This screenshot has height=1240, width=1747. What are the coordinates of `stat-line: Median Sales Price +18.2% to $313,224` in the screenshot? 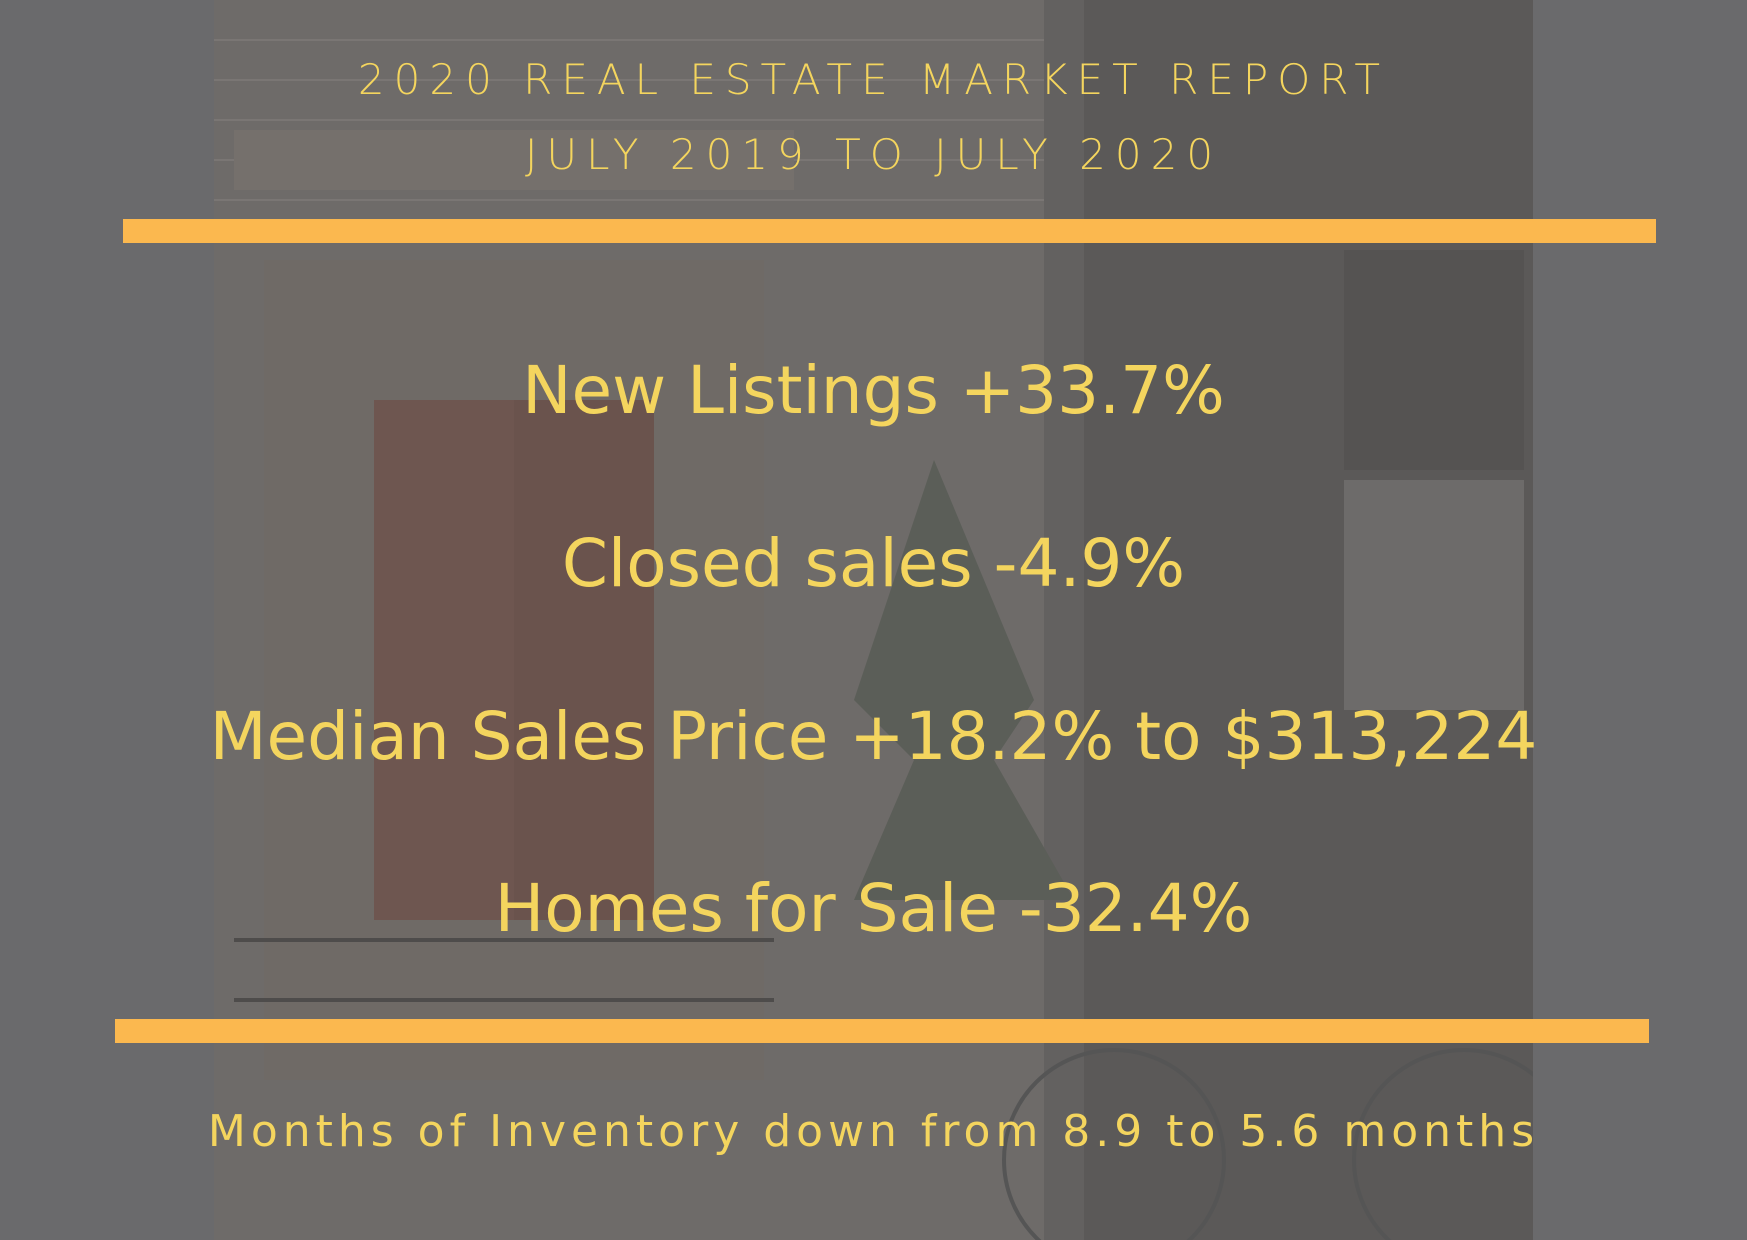 It's located at (873, 736).